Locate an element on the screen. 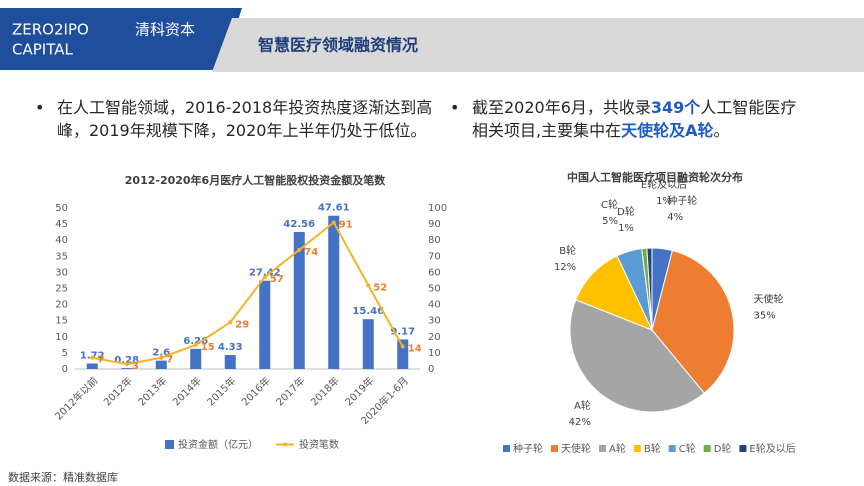 Image resolution: width=864 pixels, height=486 pixels. x-tick-label: 2012年以前 is located at coordinates (76, 398).